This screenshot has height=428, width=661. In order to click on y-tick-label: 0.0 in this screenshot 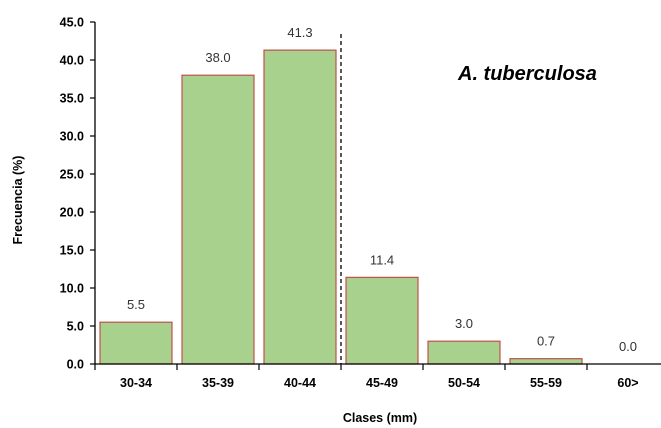, I will do `click(75, 365)`.